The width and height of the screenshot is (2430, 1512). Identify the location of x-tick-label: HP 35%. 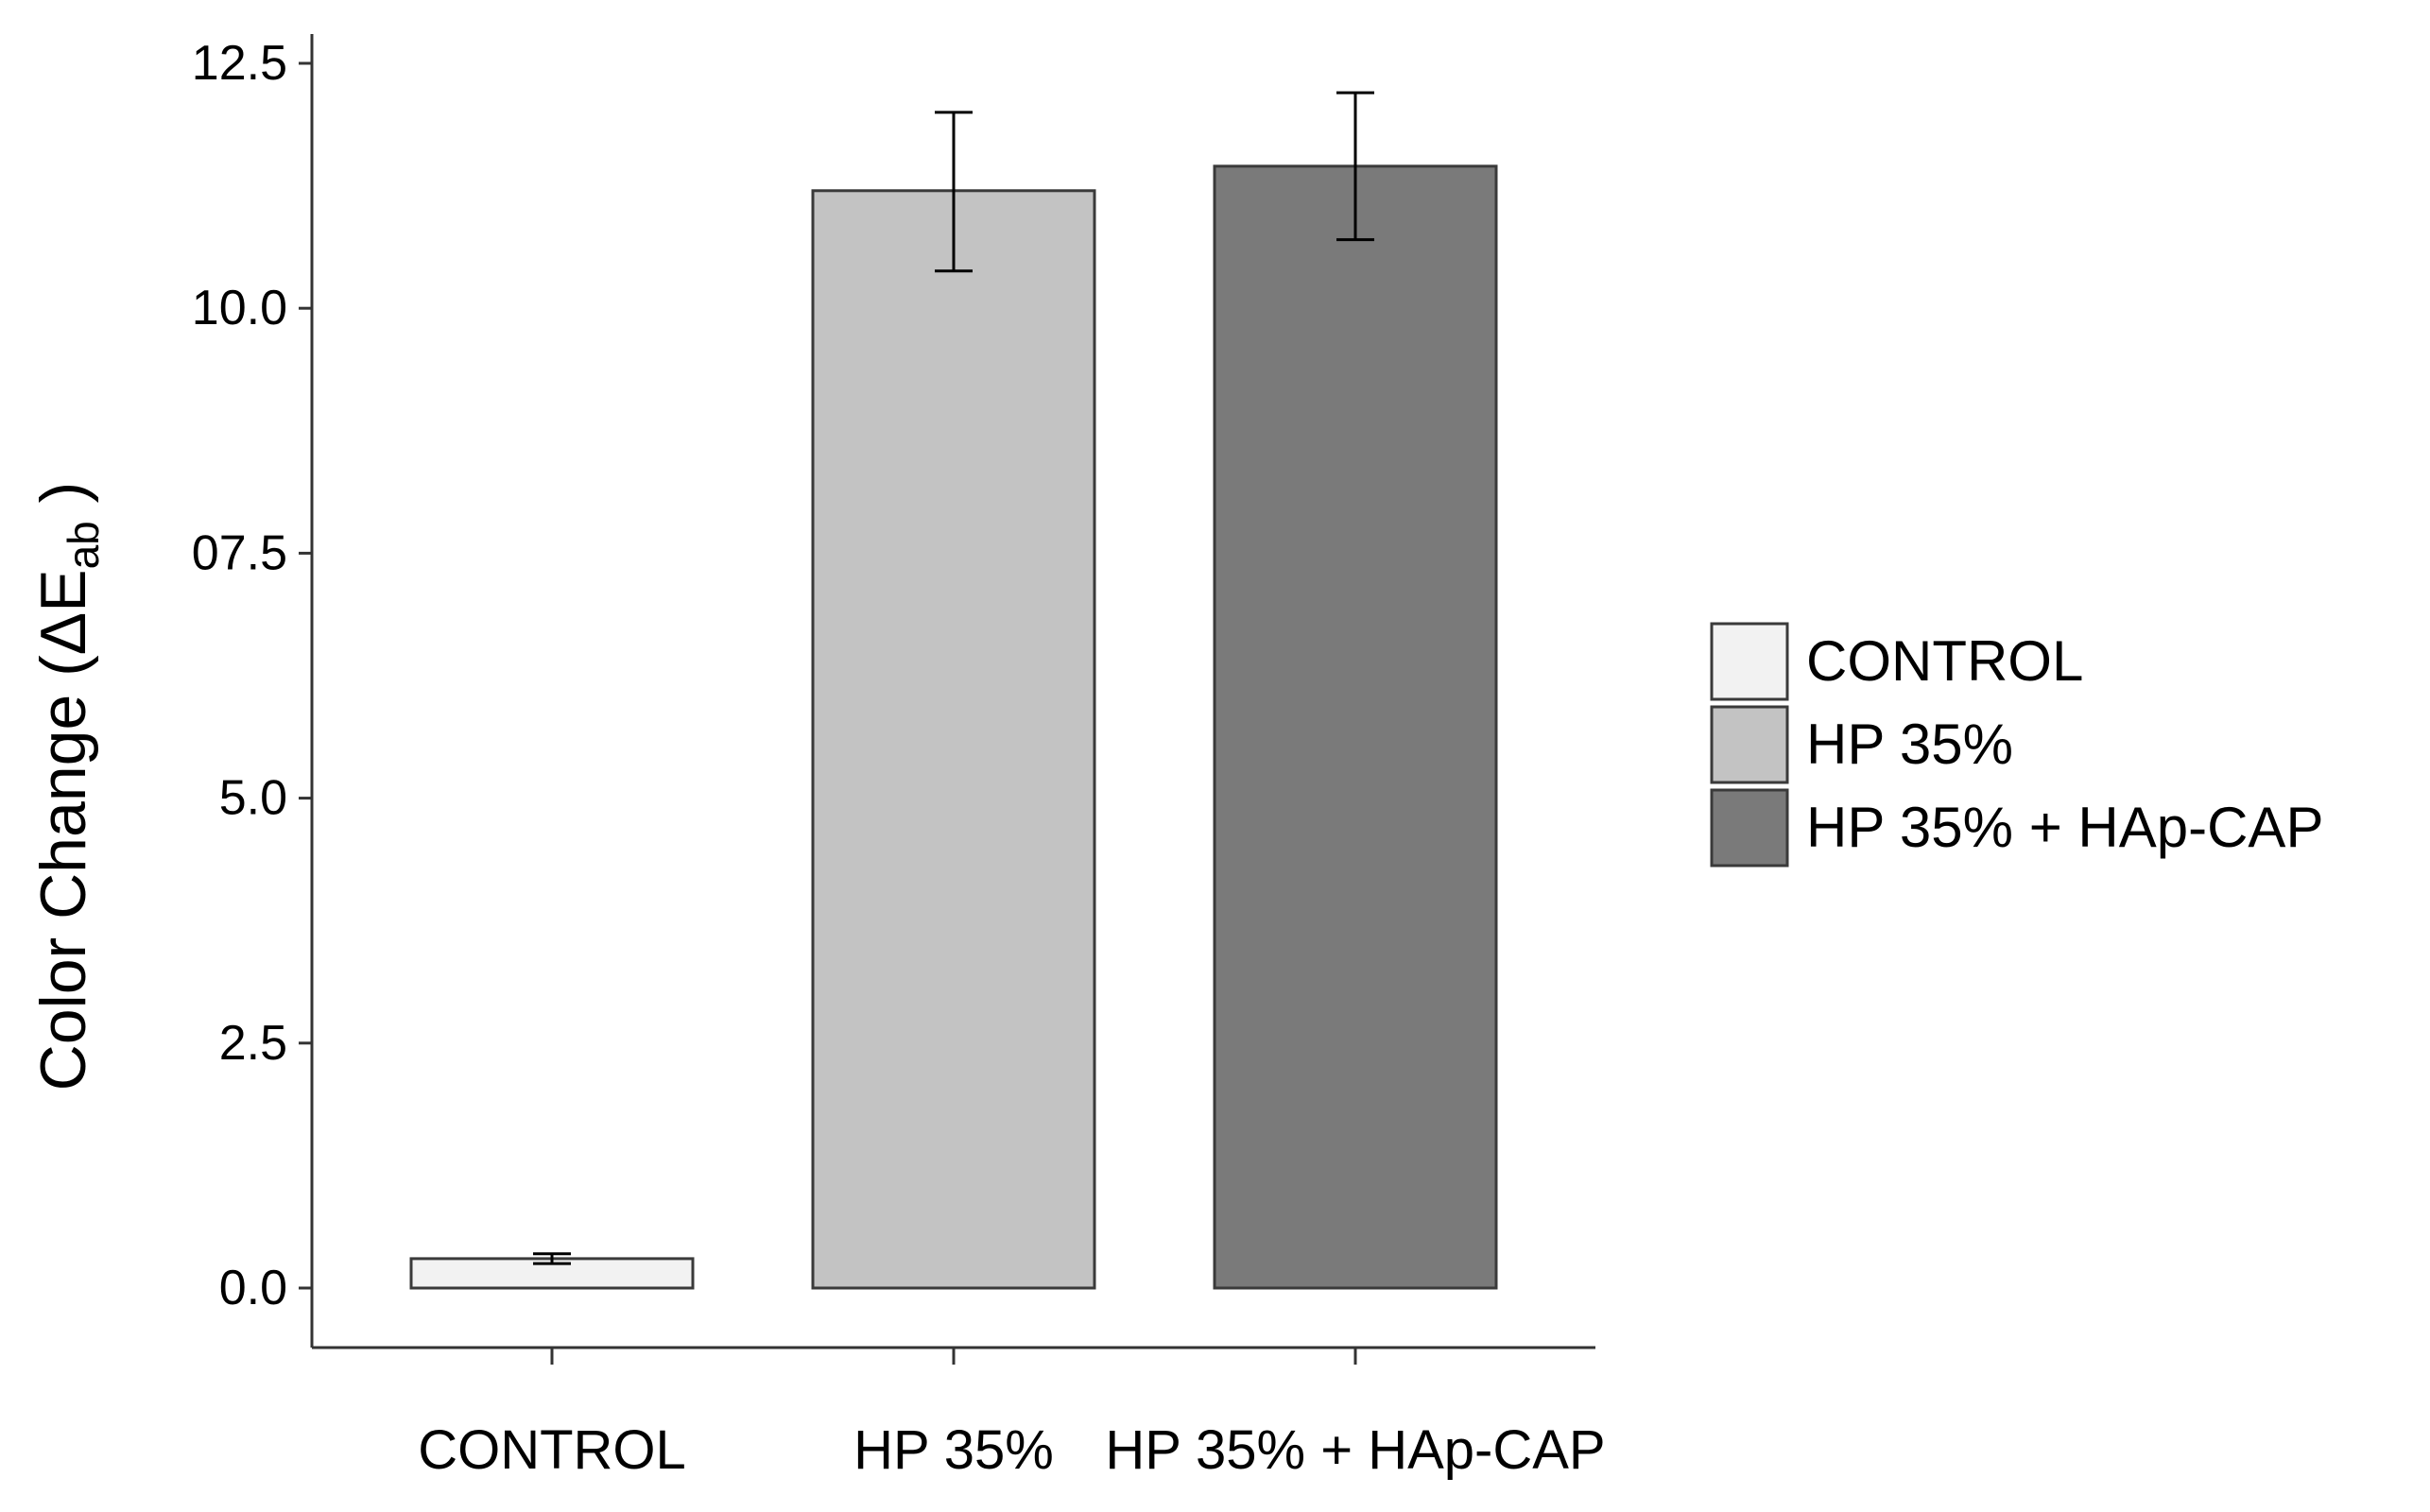
(953, 1450).